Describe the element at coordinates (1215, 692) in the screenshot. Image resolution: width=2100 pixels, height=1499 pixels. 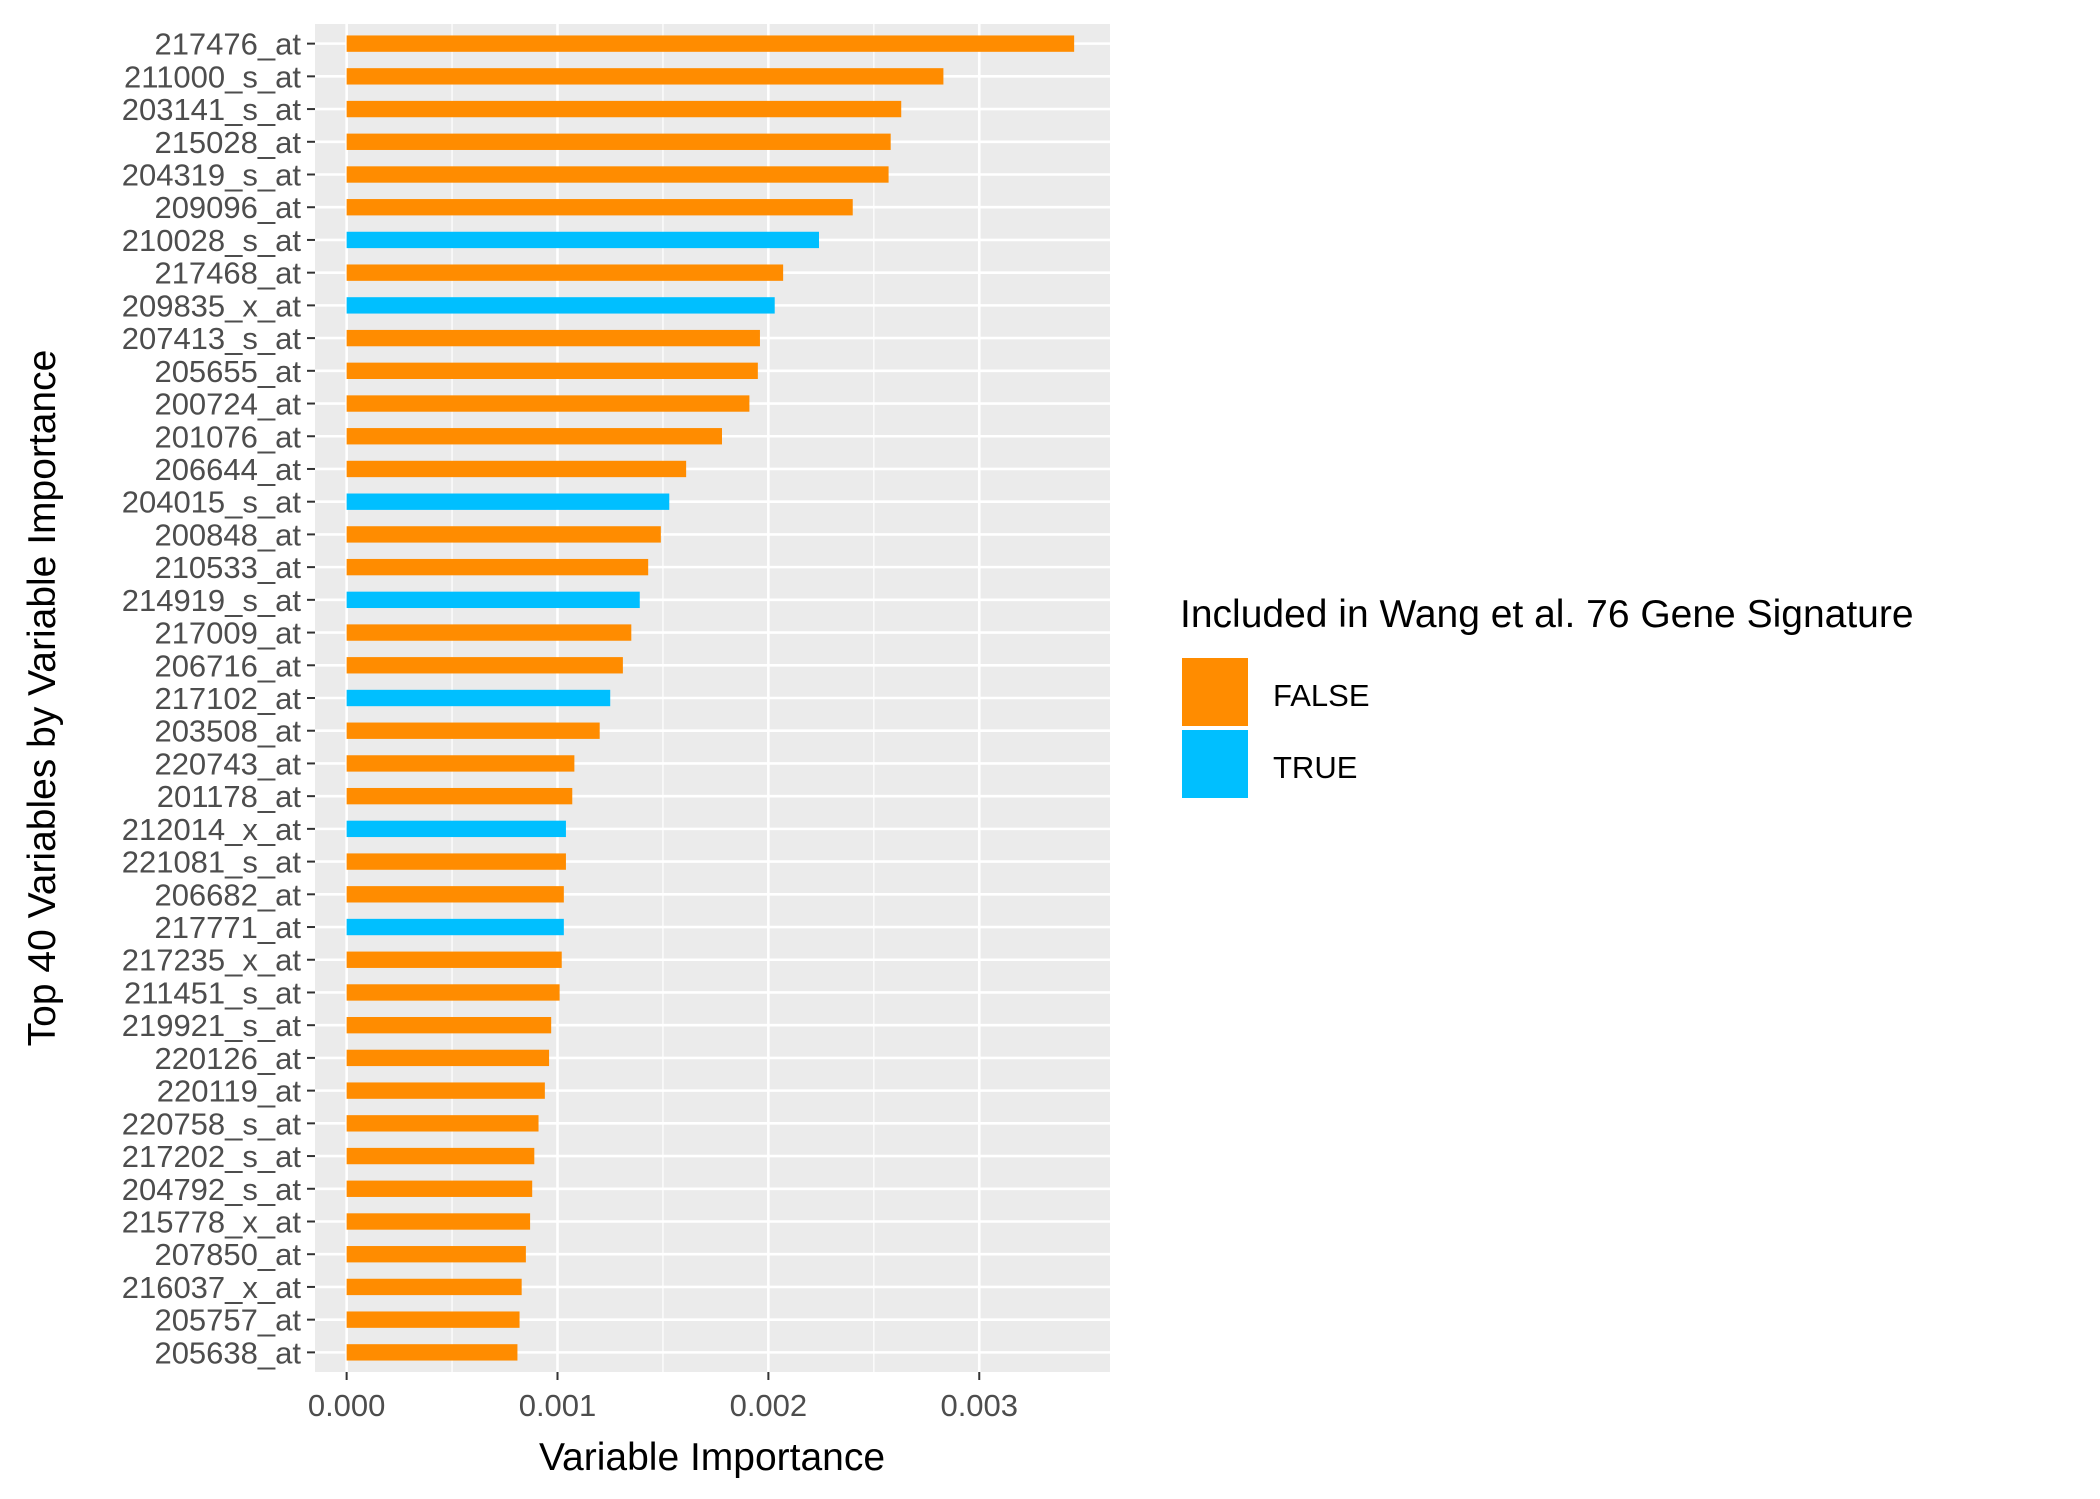
I see `legend-key-false` at that location.